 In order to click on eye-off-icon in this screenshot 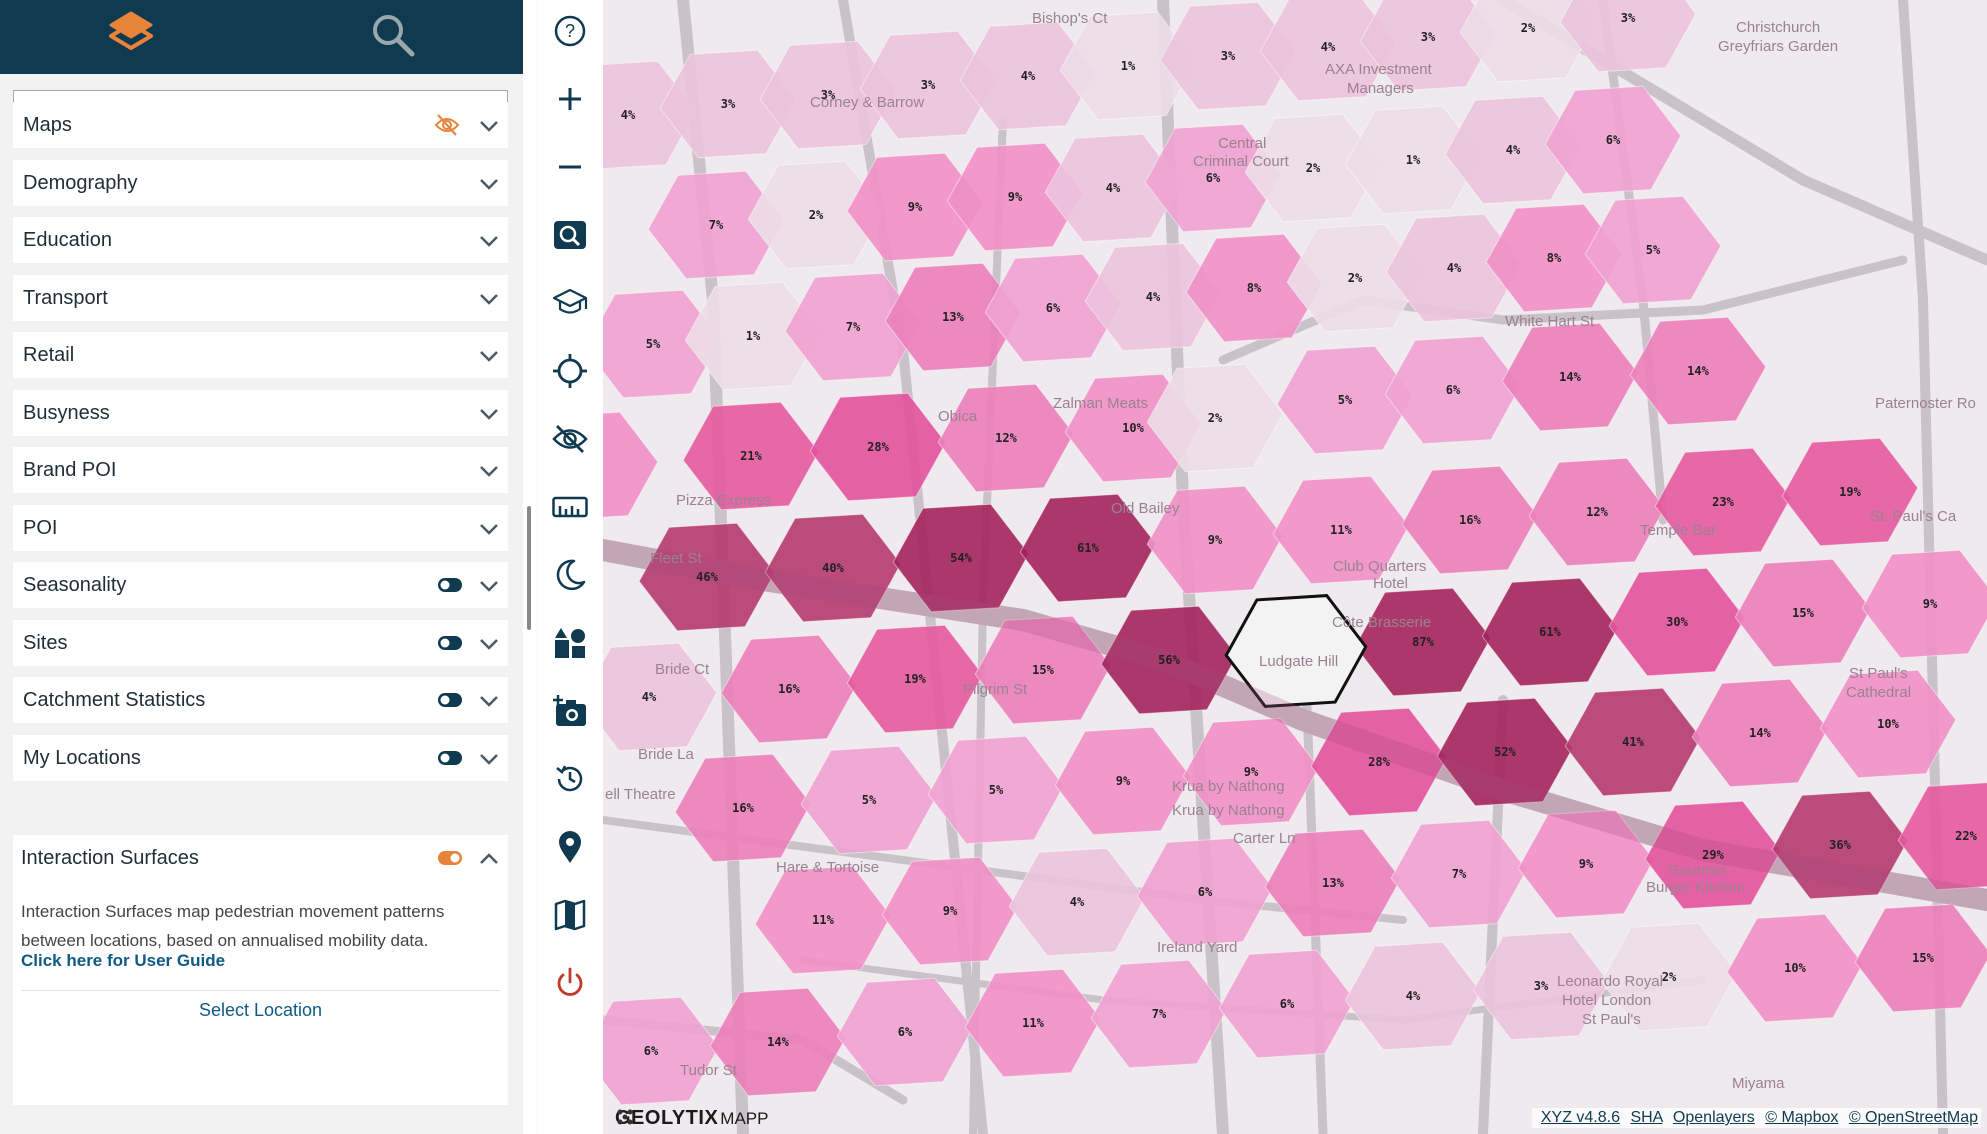, I will do `click(447, 125)`.